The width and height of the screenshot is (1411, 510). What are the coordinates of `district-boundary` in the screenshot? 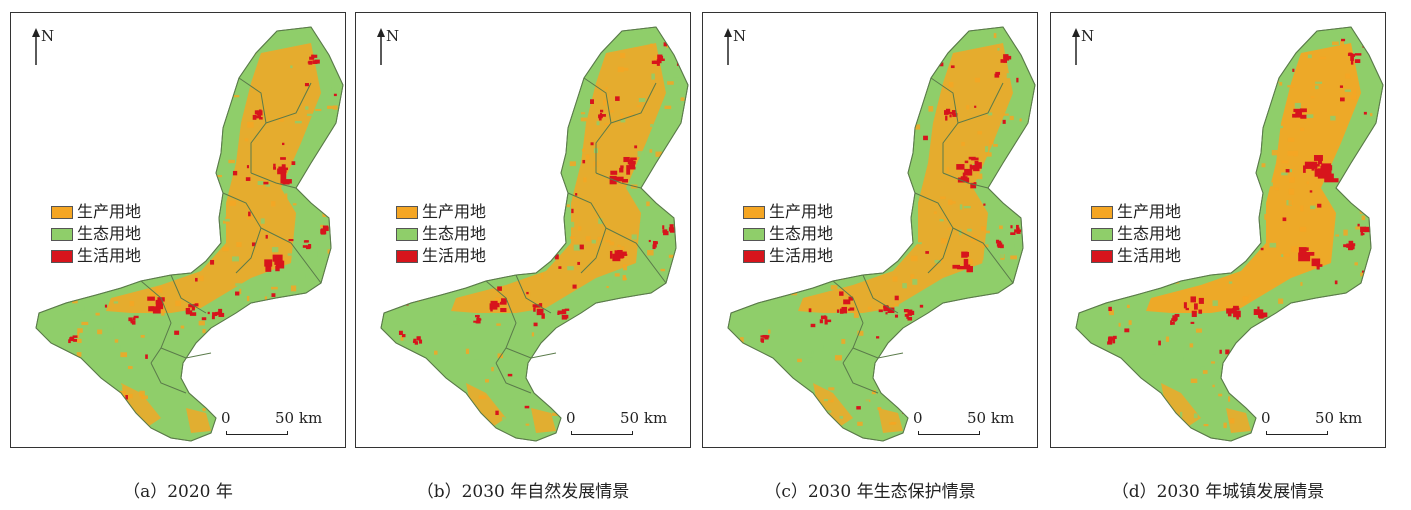 It's located at (513, 378).